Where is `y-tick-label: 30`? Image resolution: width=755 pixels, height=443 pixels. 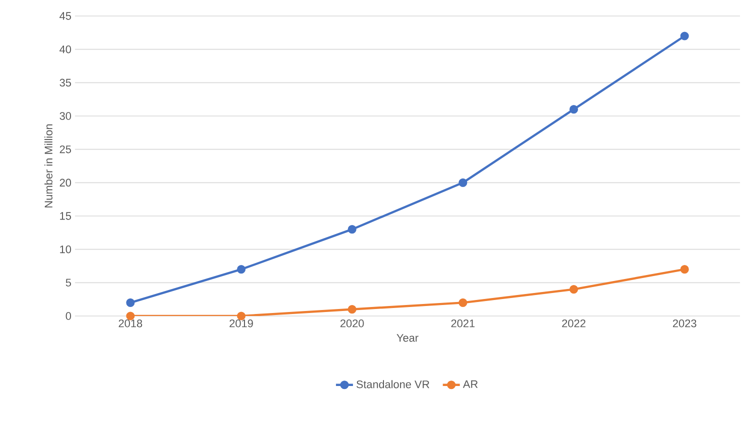
y-tick-label: 30 is located at coordinates (66, 116).